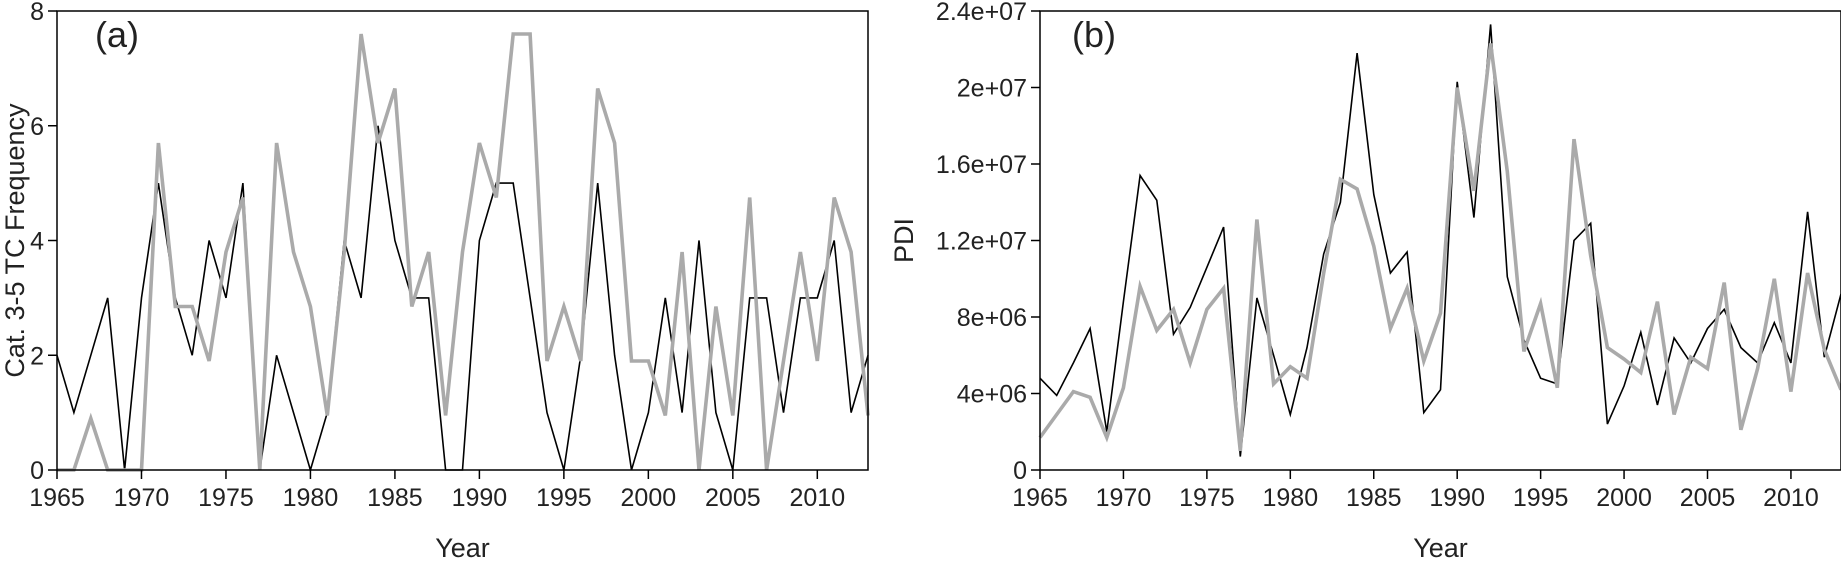 Image resolution: width=1841 pixels, height=566 pixels. Describe the element at coordinates (1124, 498) in the screenshot. I see `panel-b-x-tick-label-1970: 1970` at that location.